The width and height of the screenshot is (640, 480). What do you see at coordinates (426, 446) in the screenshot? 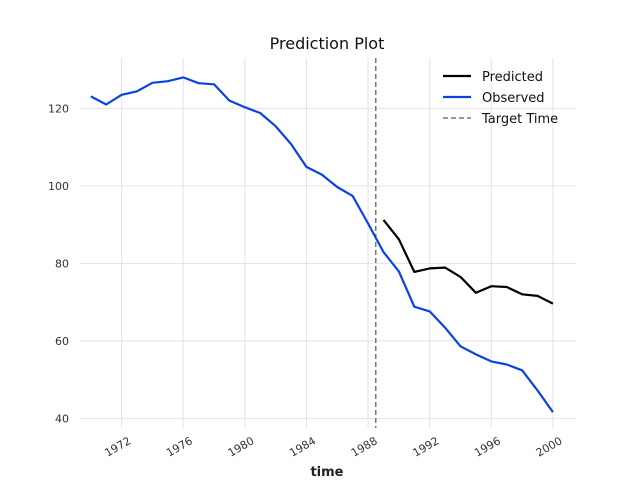
I see `x-tick-label-1992: 1992` at bounding box center [426, 446].